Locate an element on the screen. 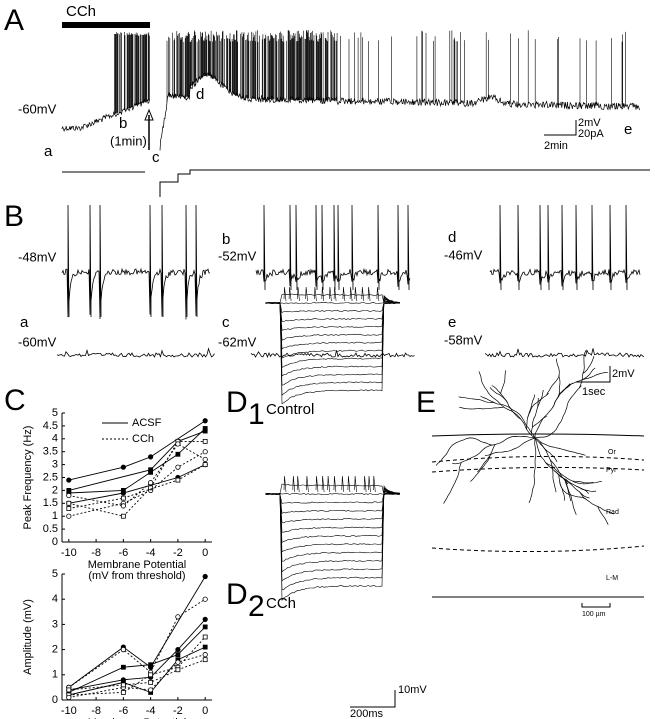  panel-subscript: 1 is located at coordinates (256, 414).